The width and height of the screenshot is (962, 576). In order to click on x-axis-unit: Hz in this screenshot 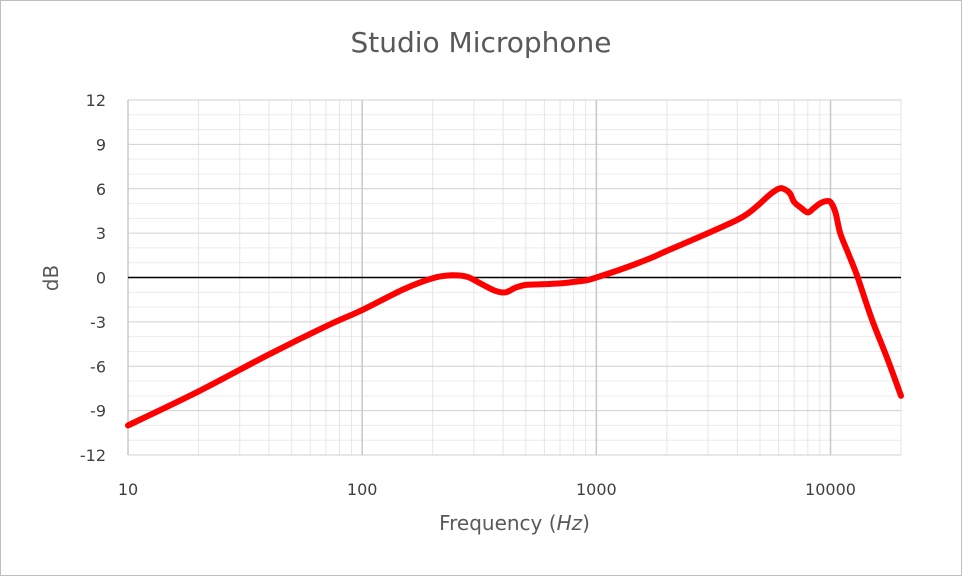, I will do `click(570, 523)`.